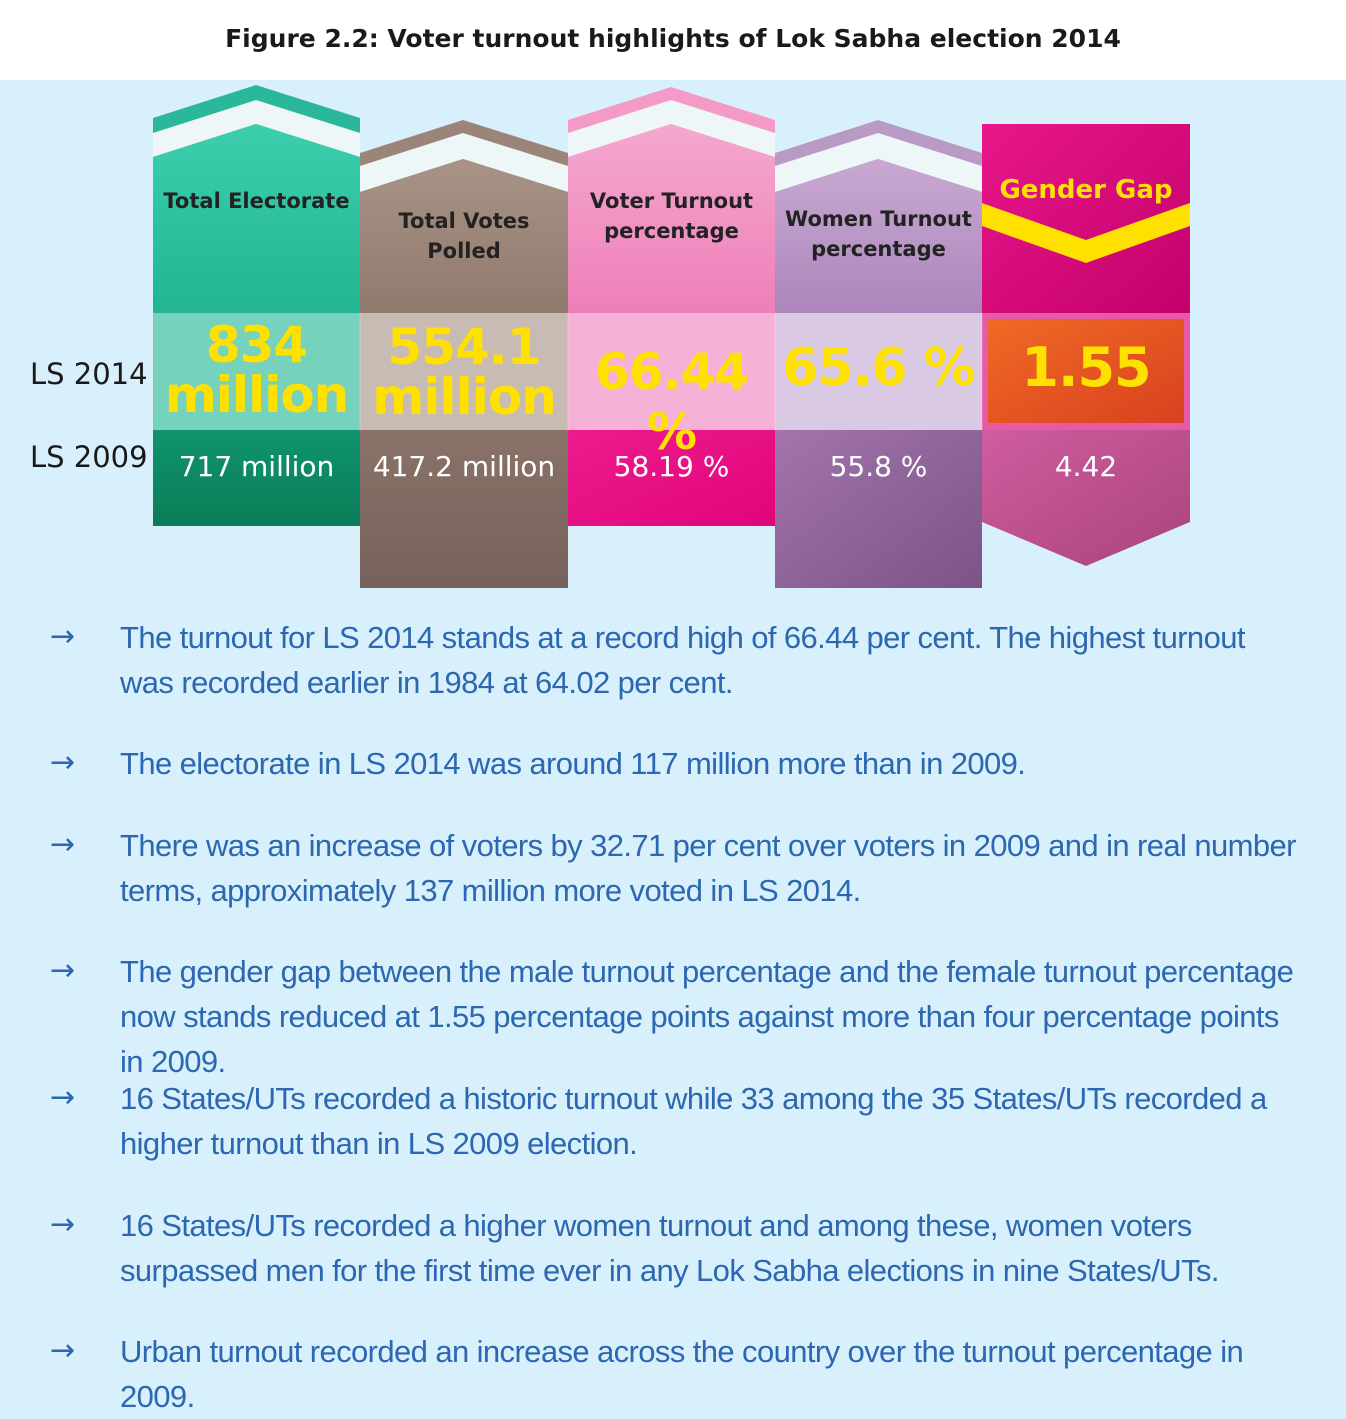 This screenshot has height=1419, width=1346. Describe the element at coordinates (256, 466) in the screenshot. I see `value-2009-total-electorate: 717 million` at that location.